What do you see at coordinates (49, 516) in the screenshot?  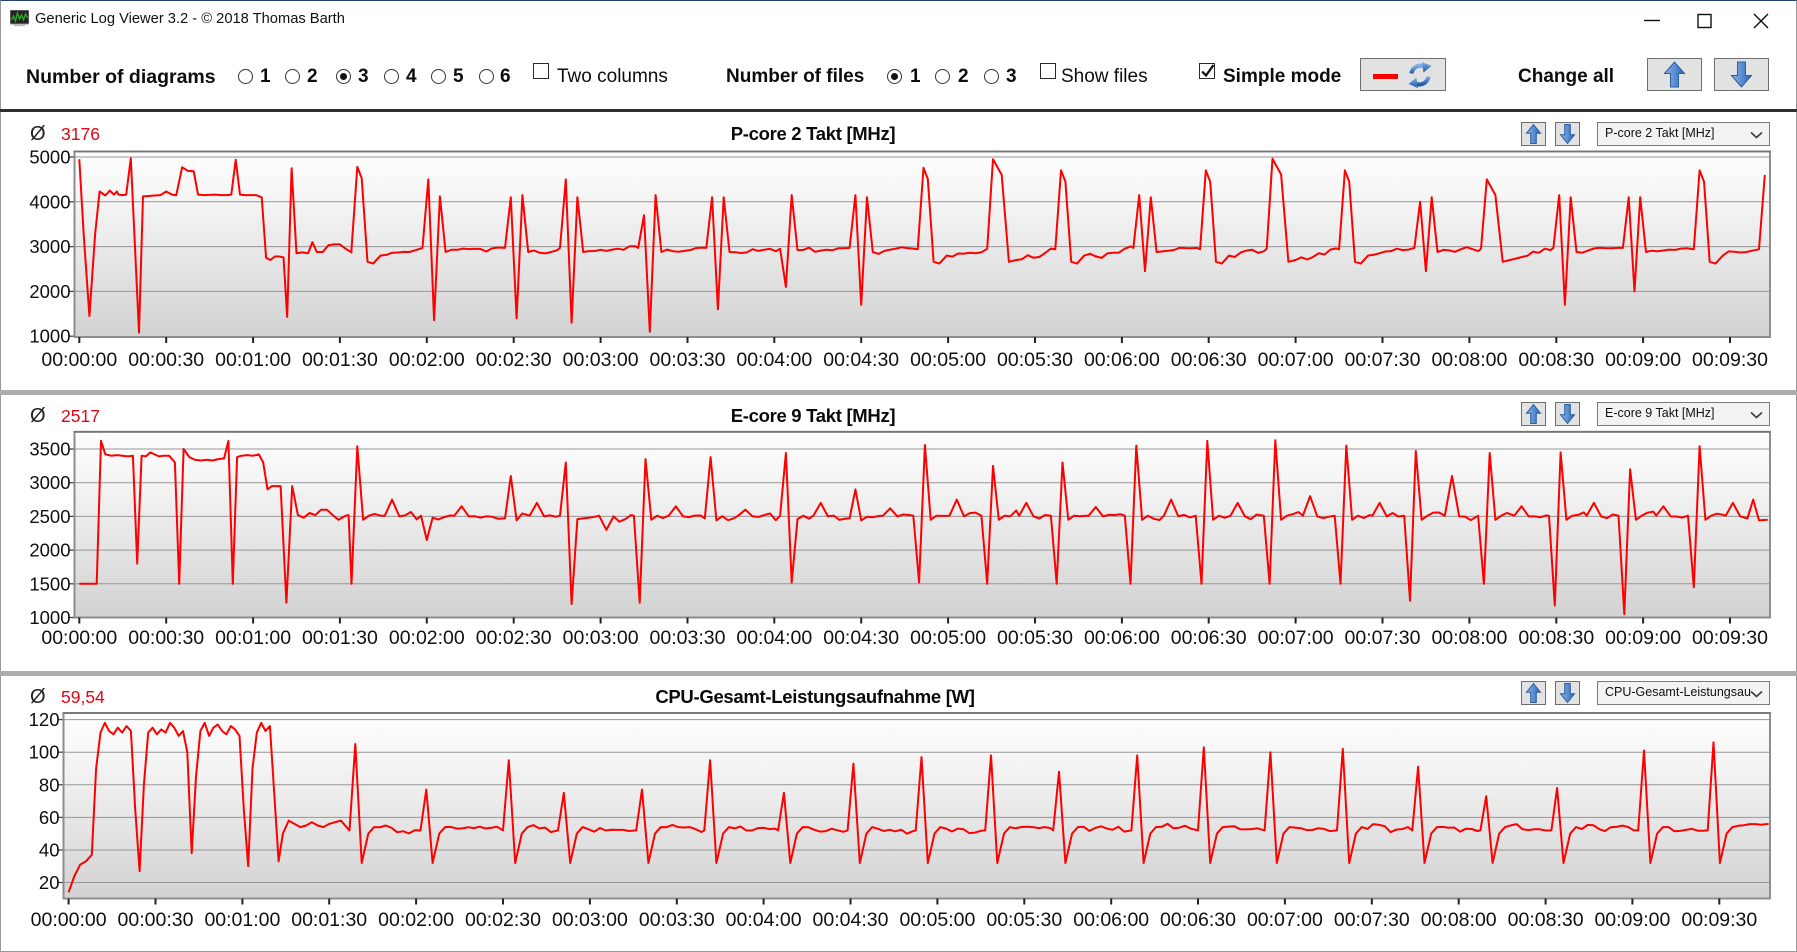 I see `svg-text: 2500` at bounding box center [49, 516].